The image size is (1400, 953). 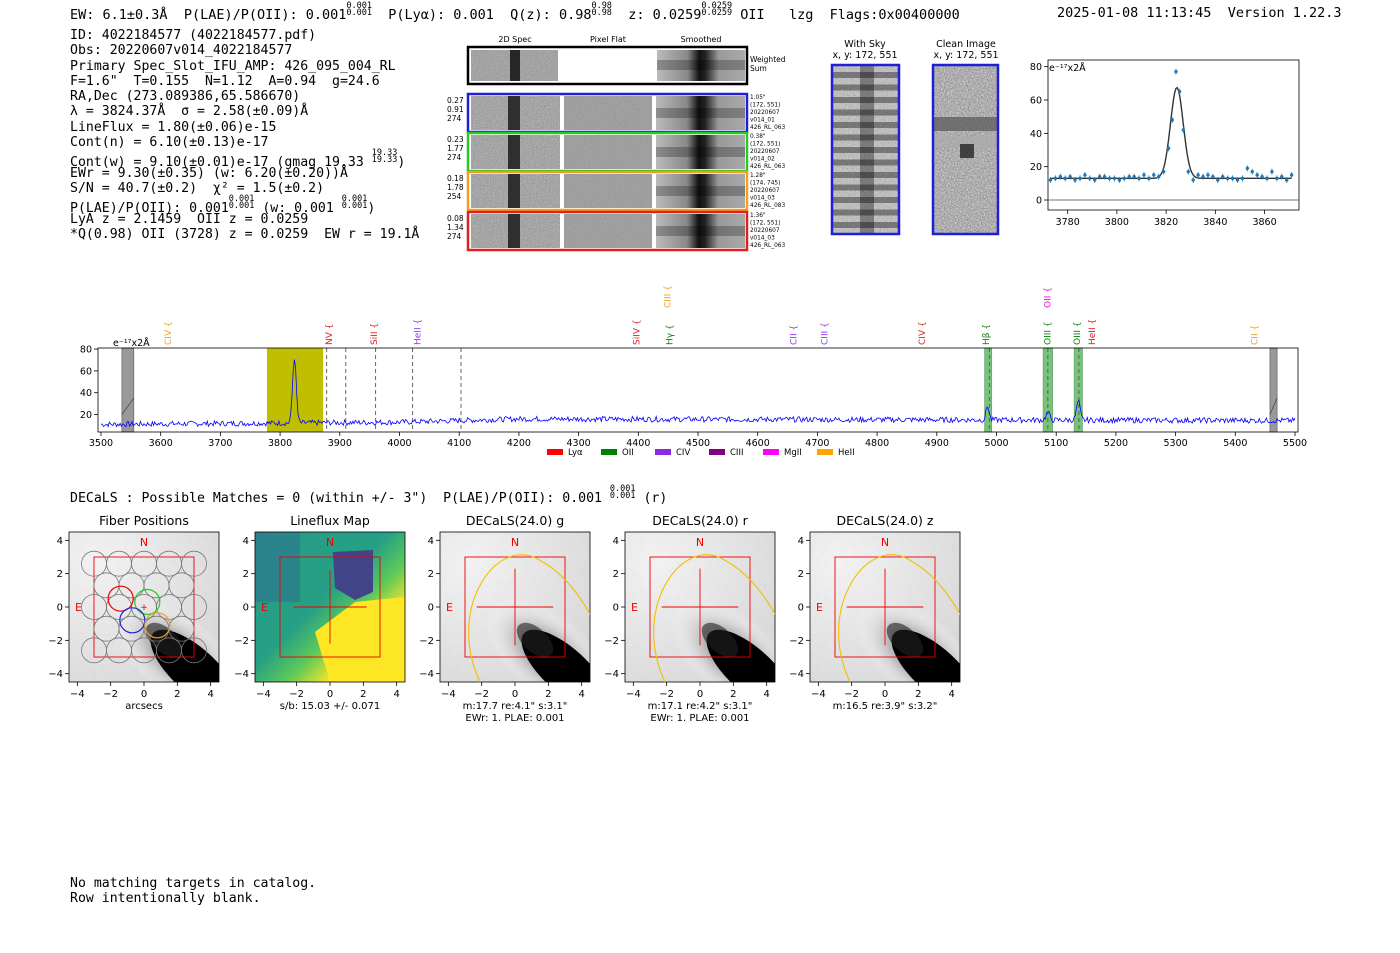 What do you see at coordinates (455, 218) in the screenshot?
I see `cutout-row-stat: 0.08` at bounding box center [455, 218].